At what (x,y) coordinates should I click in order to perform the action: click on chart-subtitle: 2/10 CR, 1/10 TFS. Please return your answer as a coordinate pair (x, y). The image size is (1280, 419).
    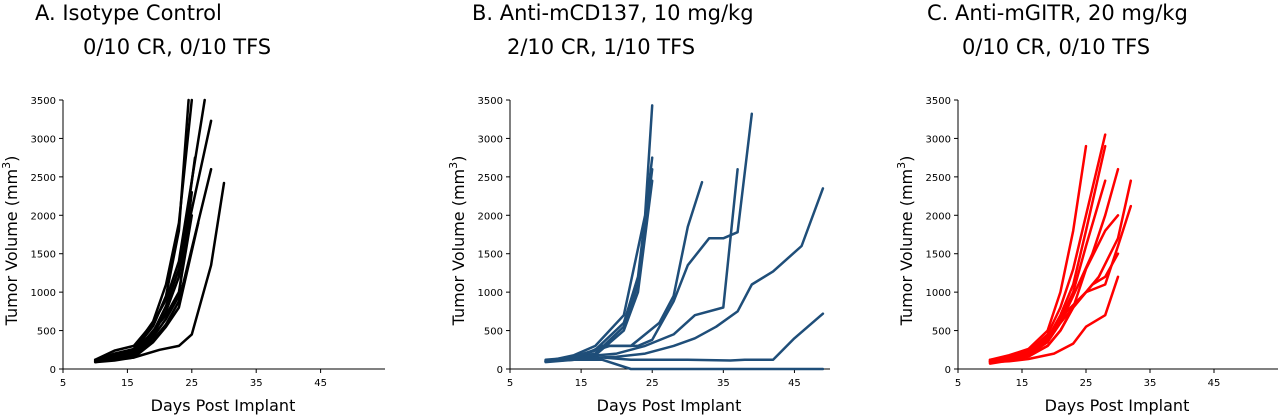
    Looking at the image, I should click on (601, 47).